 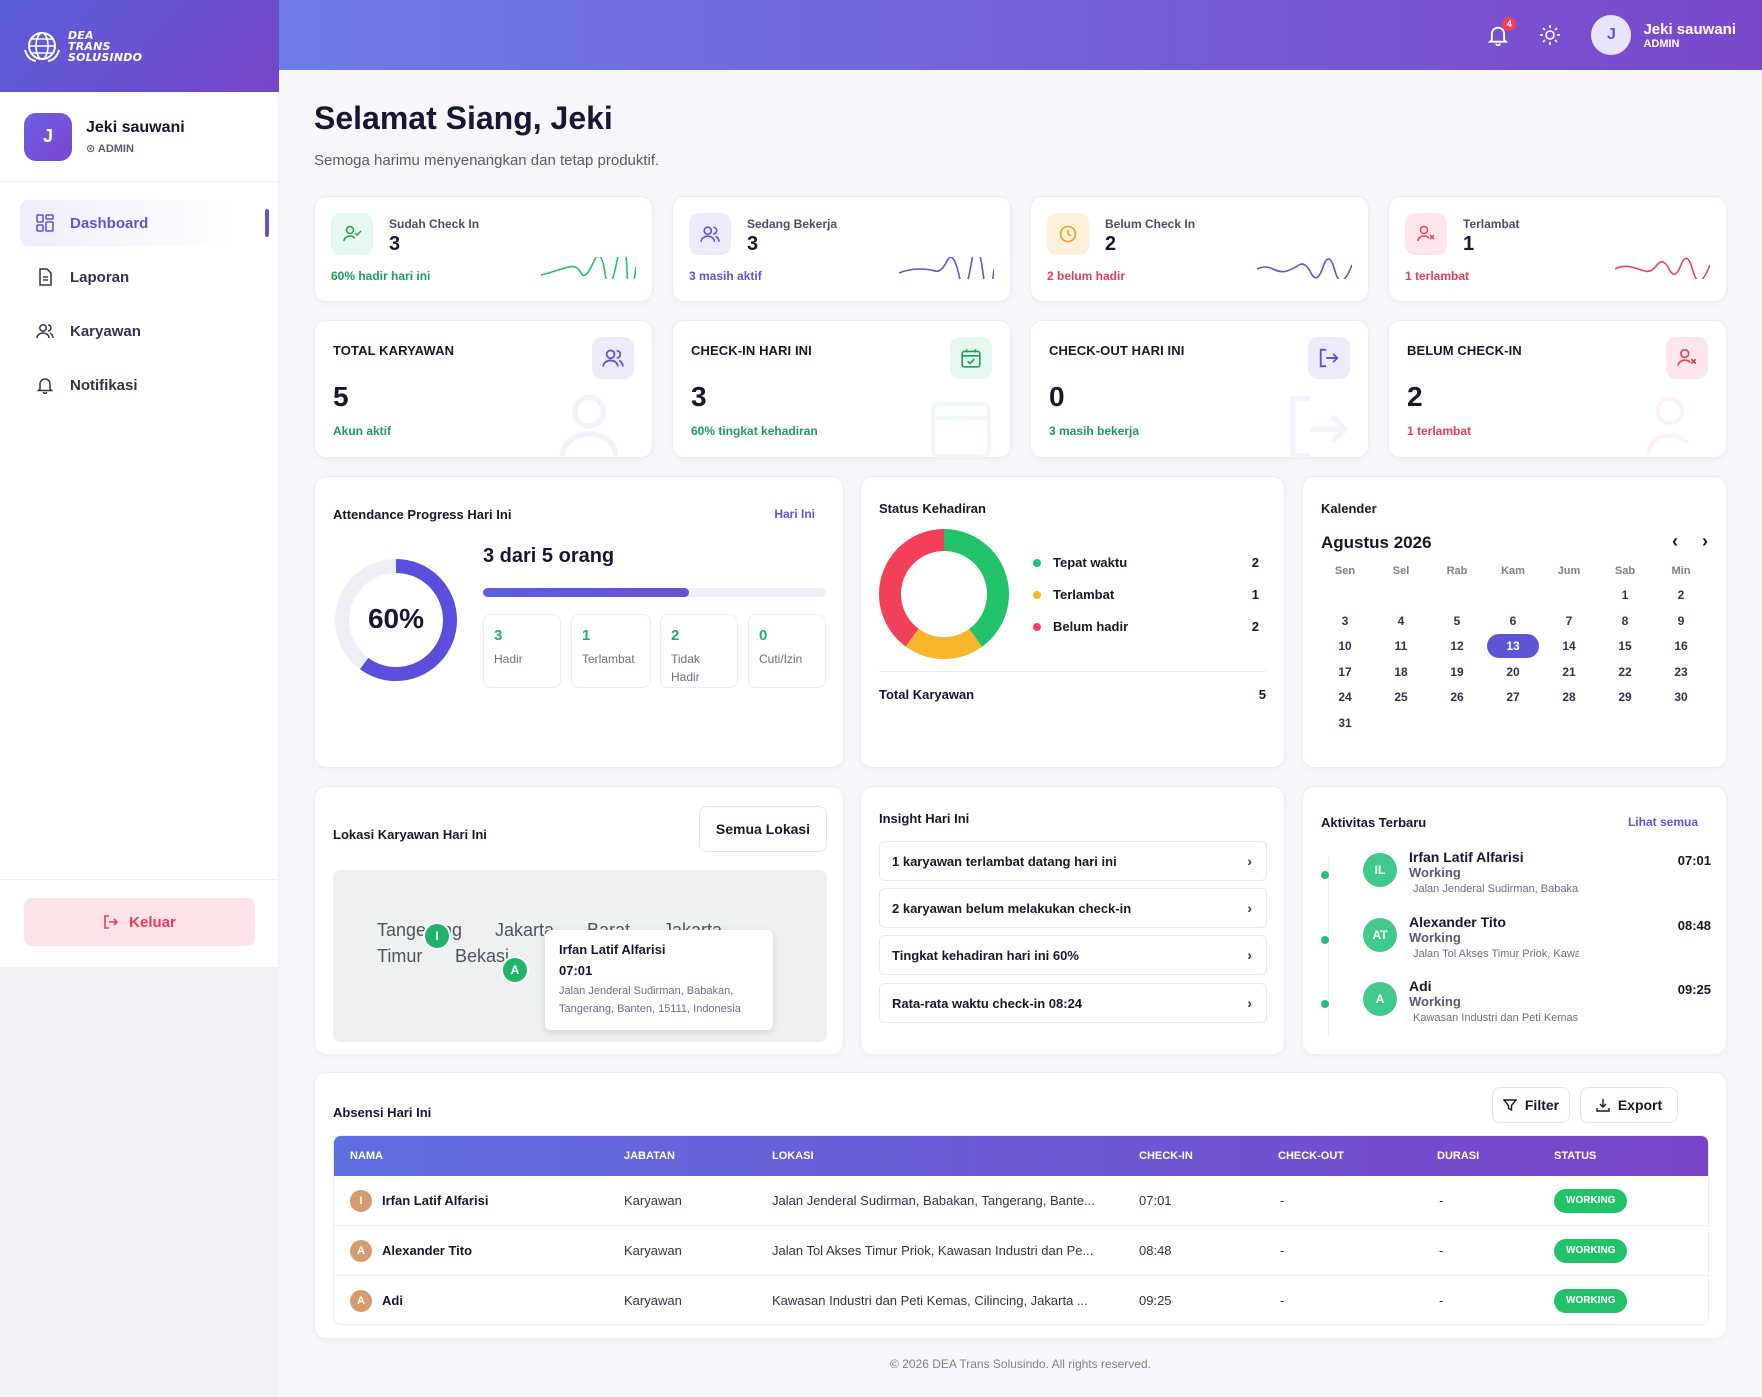 I want to click on calendar-day: 17, so click(x=1345, y=671).